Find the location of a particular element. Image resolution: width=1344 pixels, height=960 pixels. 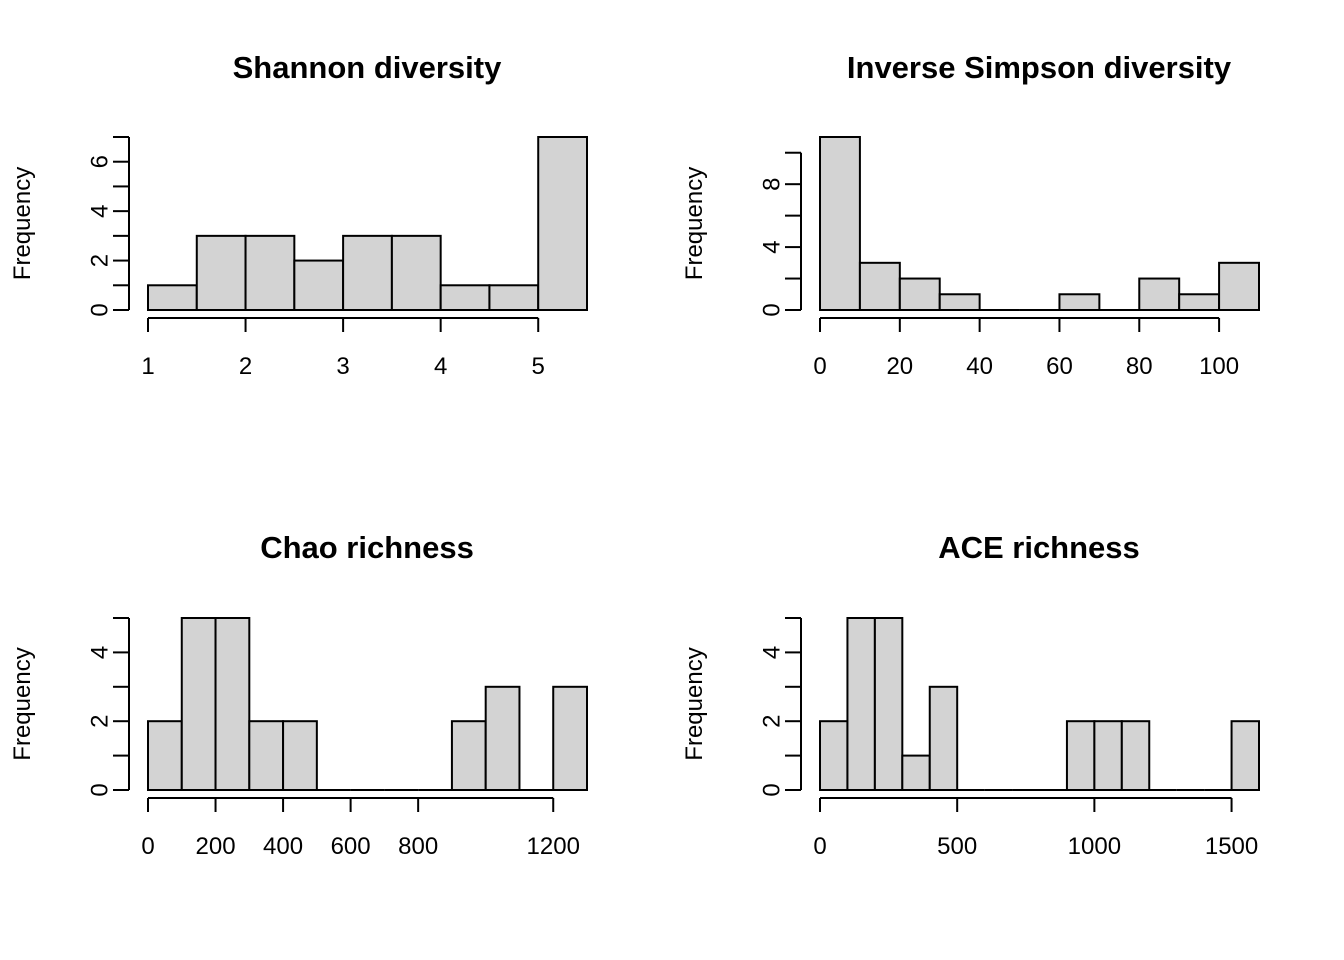

x-tick-label: 500 is located at coordinates (957, 846).